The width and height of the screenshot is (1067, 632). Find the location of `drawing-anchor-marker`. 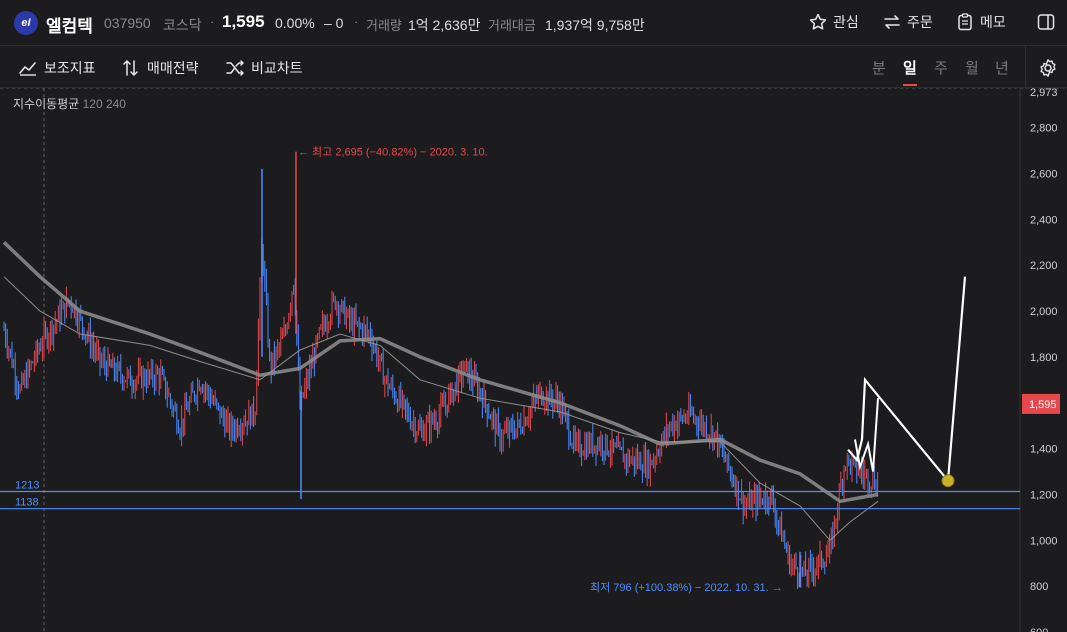

drawing-anchor-marker is located at coordinates (948, 481).